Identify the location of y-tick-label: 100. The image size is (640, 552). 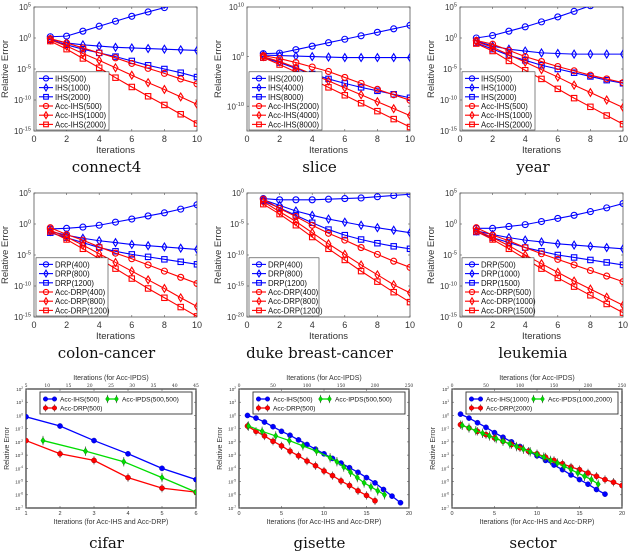
(238, 194).